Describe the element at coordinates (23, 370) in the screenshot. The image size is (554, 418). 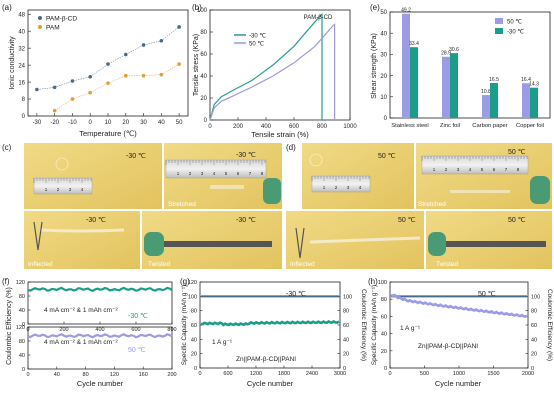
I see `f-bottom-ytick-label: 0` at that location.